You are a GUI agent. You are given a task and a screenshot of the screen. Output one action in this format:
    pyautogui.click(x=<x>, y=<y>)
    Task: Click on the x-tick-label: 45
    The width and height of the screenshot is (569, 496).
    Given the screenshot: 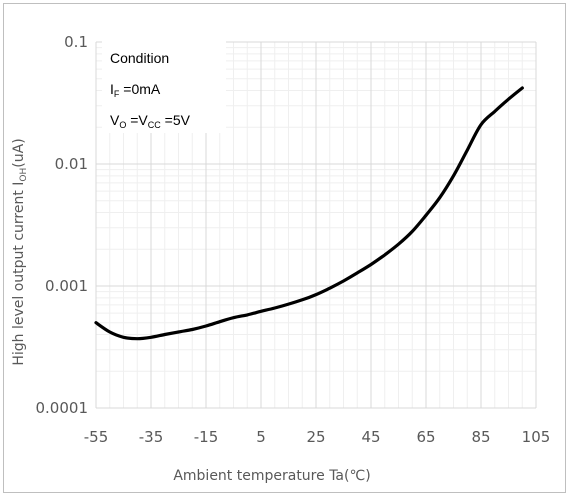 What is the action you would take?
    pyautogui.click(x=370, y=437)
    